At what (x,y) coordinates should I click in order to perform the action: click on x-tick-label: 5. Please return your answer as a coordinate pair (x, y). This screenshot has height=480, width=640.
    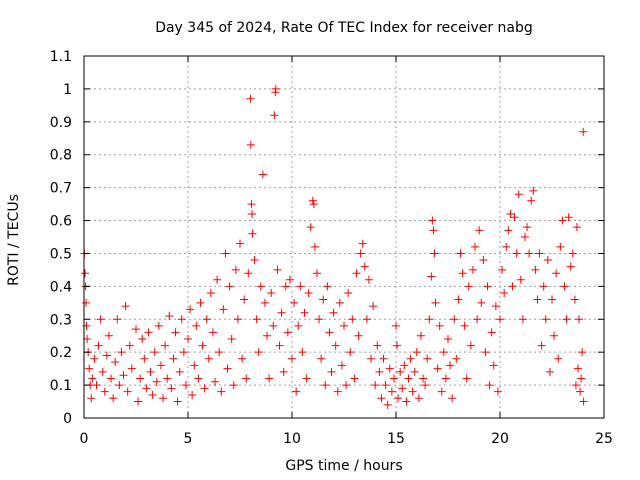
    Looking at the image, I should click on (188, 439).